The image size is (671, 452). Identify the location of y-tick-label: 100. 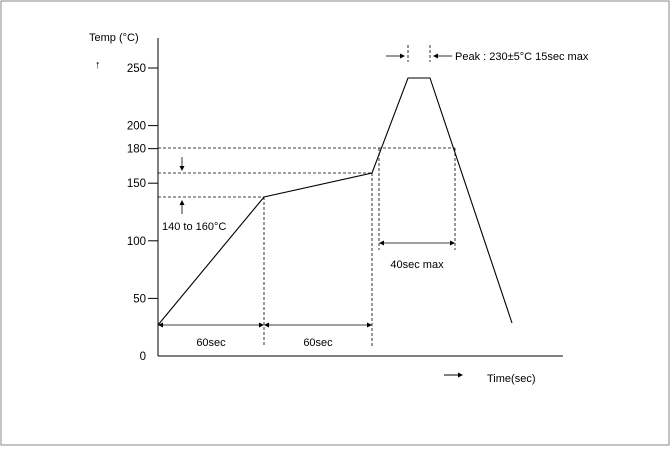
(136, 242).